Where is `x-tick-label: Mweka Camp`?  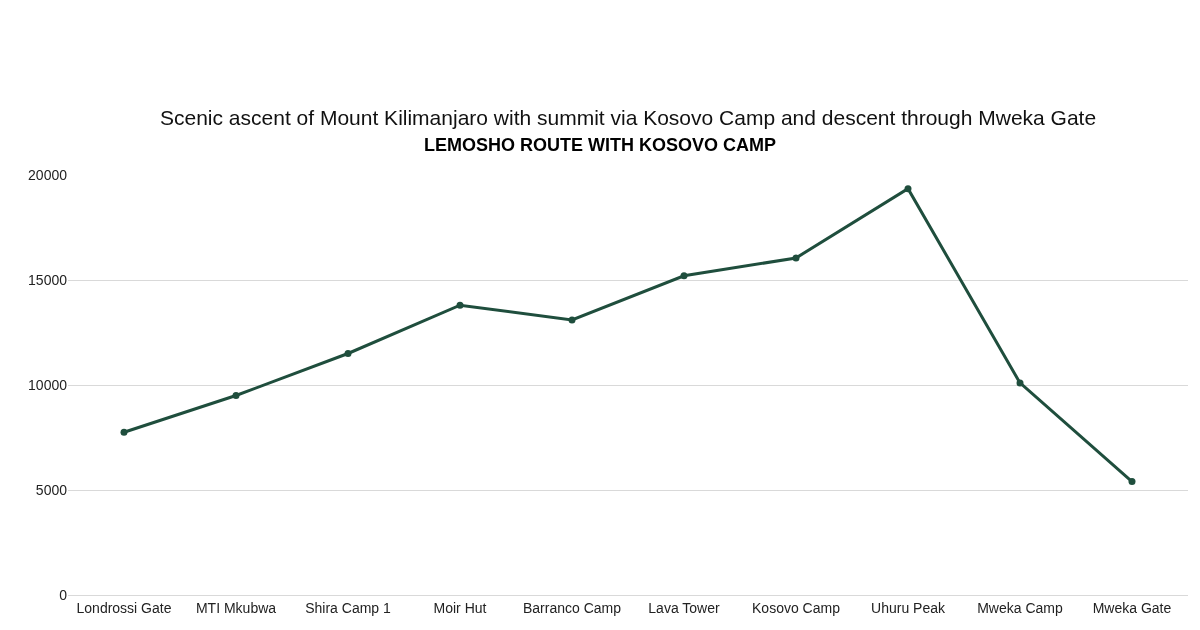 x-tick-label: Mweka Camp is located at coordinates (1020, 607).